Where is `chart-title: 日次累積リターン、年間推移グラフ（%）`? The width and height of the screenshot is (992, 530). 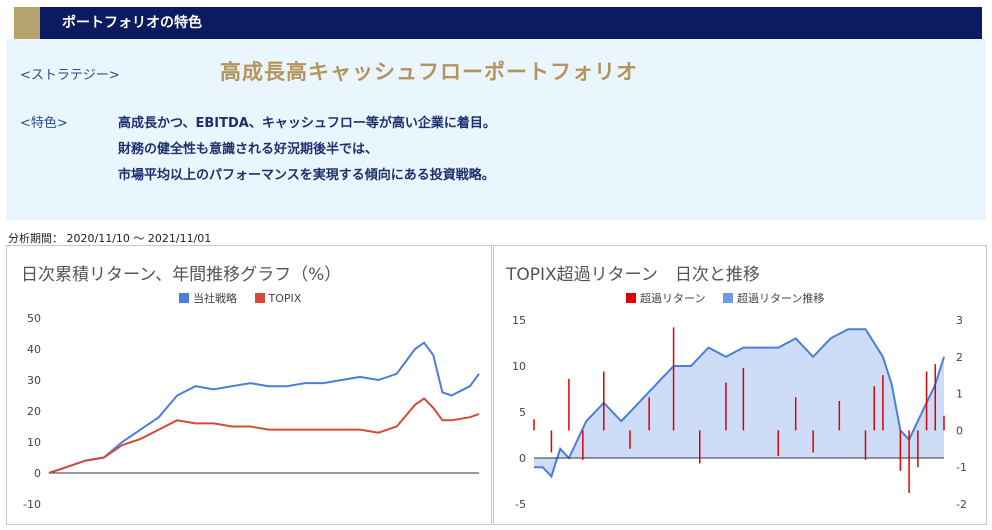
chart-title: 日次累積リターン、年間推移グラフ（%） is located at coordinates (181, 275).